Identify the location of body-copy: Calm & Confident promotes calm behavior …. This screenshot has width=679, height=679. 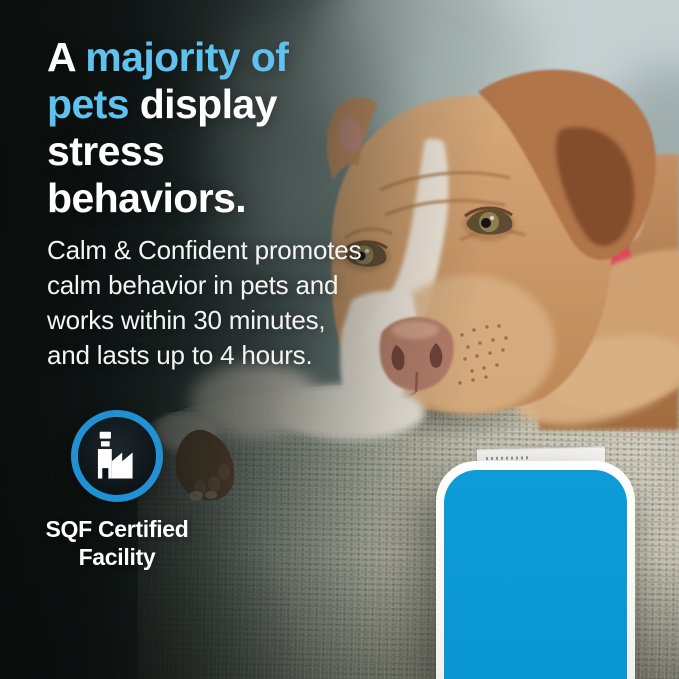
(204, 303).